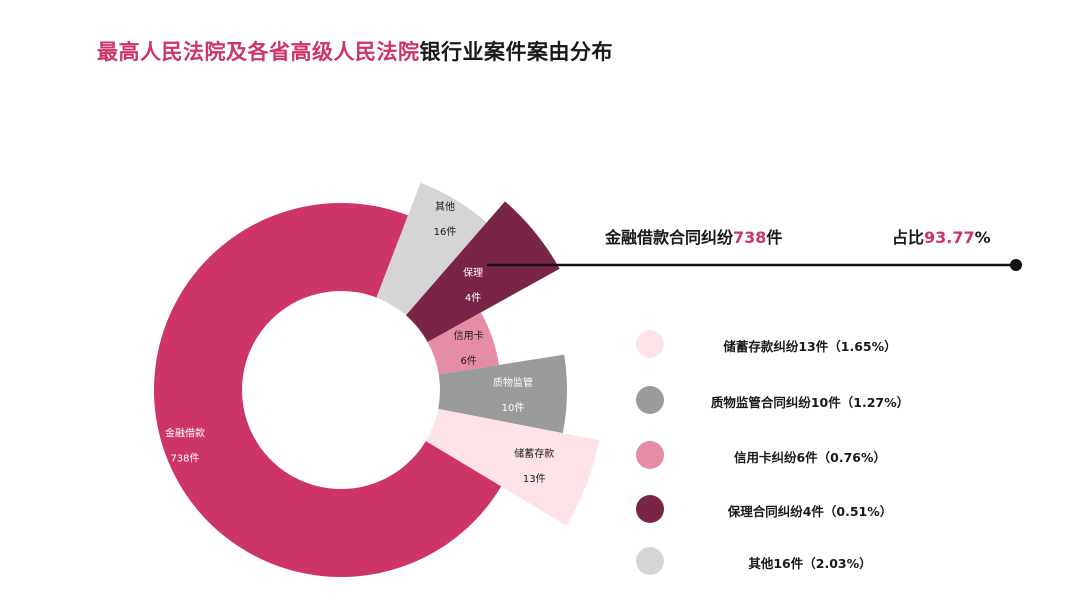 The width and height of the screenshot is (1080, 608). I want to click on legend-item-factoring: 保理合同纠纷4件（0.51%）, so click(790, 509).